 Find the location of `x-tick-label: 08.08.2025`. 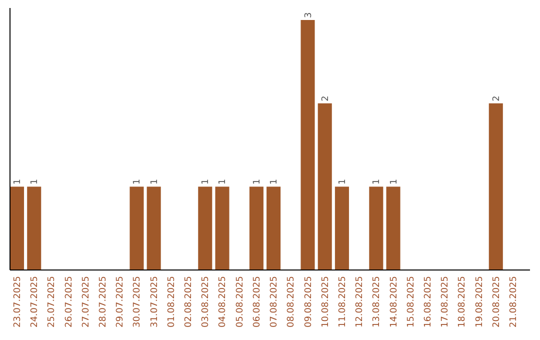

x-tick-label: 08.08.2025 is located at coordinates (291, 302).